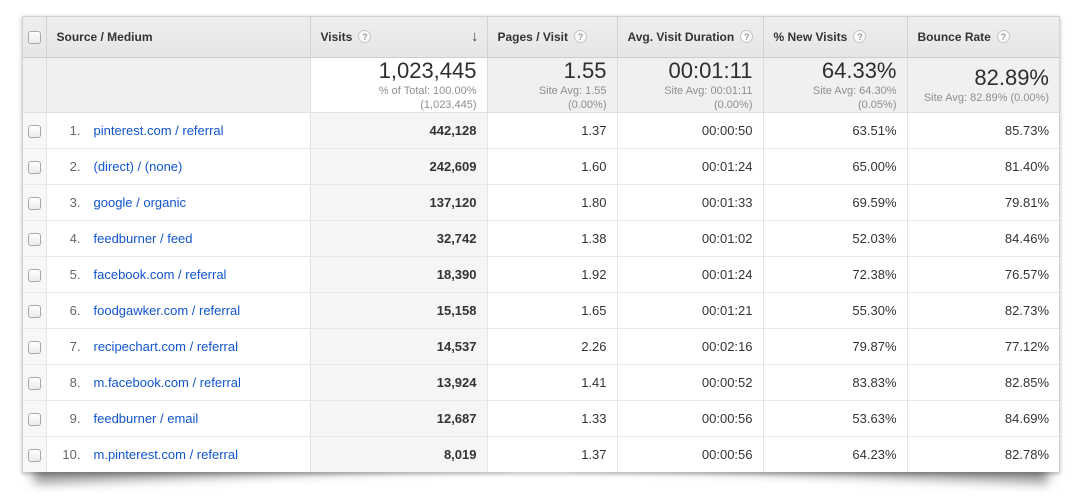 The image size is (1075, 499). I want to click on visits-cell: 32,742, so click(398, 237).